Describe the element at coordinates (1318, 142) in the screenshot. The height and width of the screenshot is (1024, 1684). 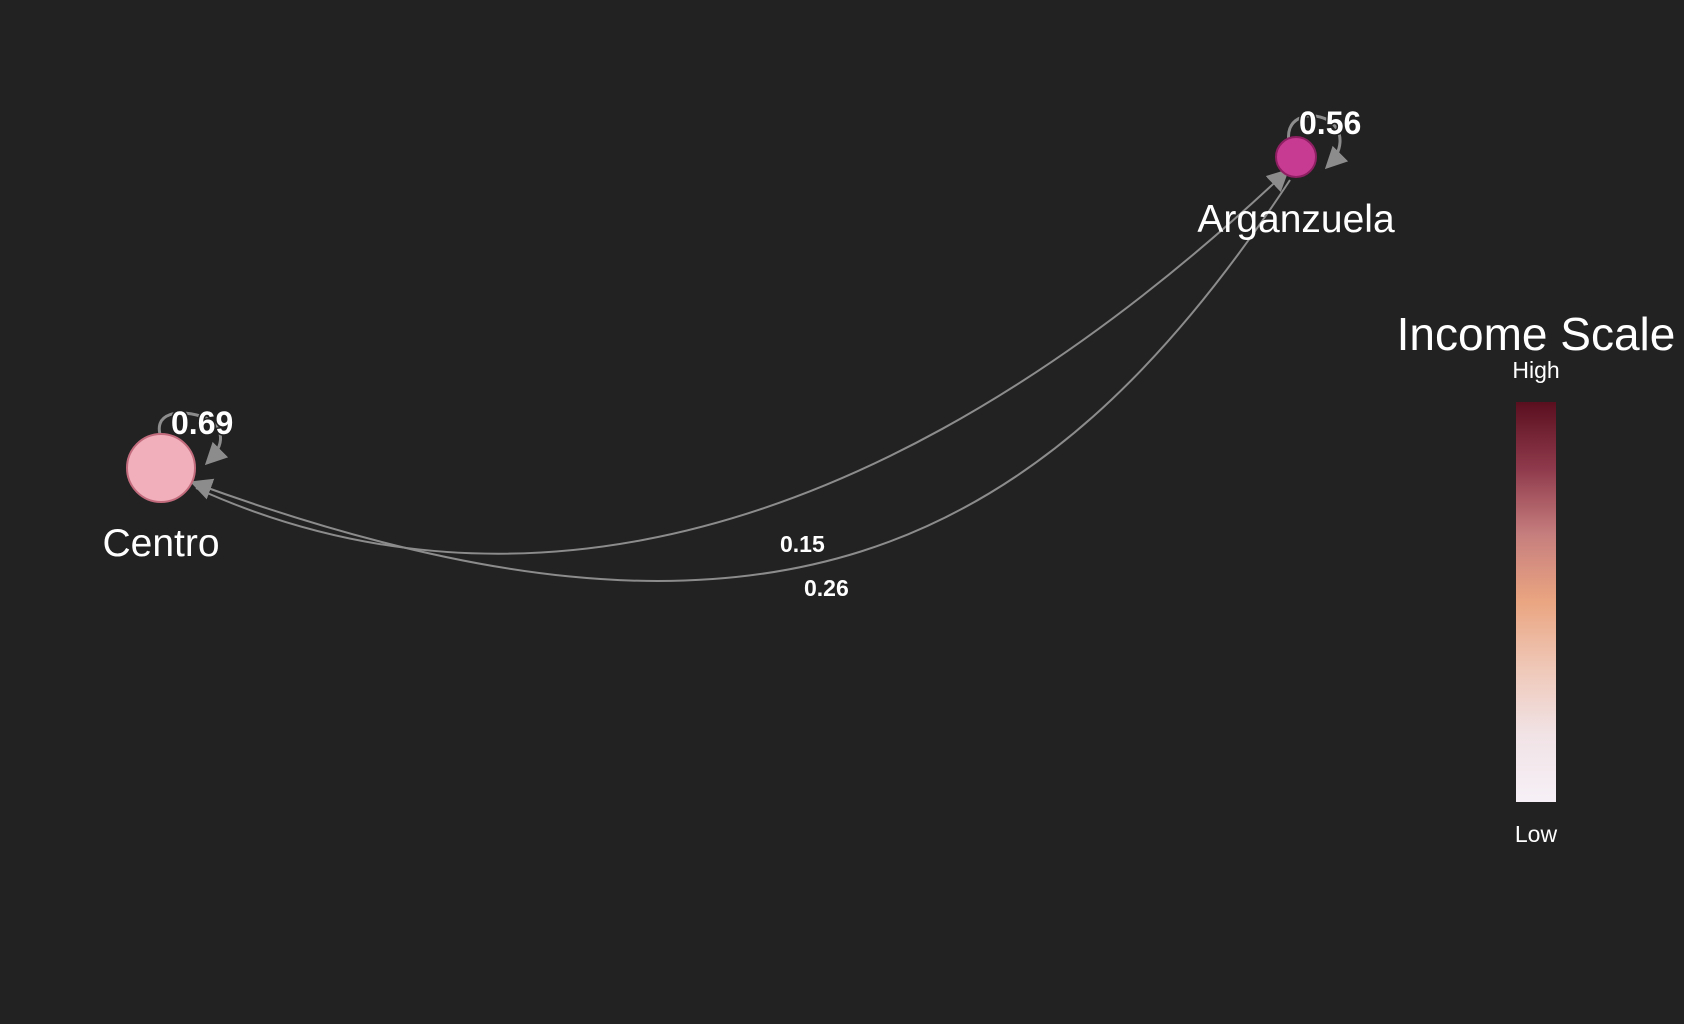
I see `self-loop-arganzuela` at that location.